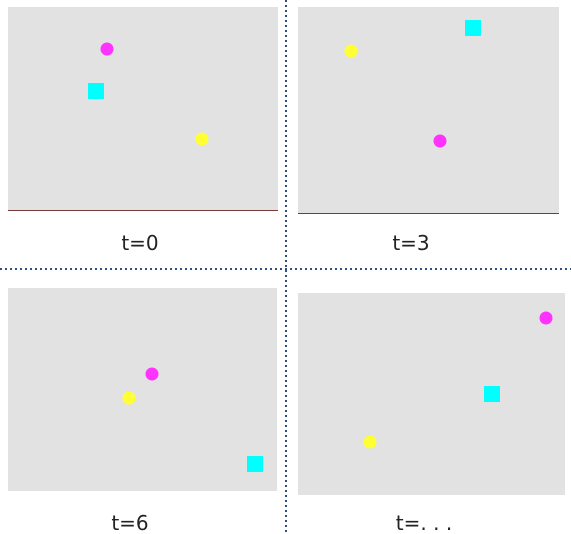 The image size is (571, 534). I want to click on frame-label: t=6, so click(129, 522).